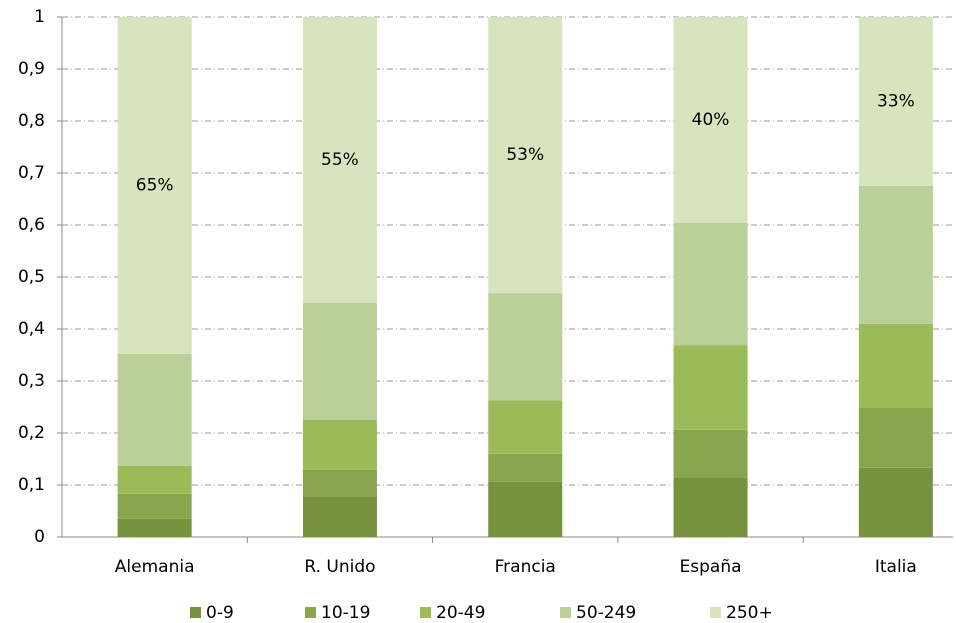 The height and width of the screenshot is (623, 956). What do you see at coordinates (31, 277) in the screenshot?
I see `y-tick-label: 0,5` at bounding box center [31, 277].